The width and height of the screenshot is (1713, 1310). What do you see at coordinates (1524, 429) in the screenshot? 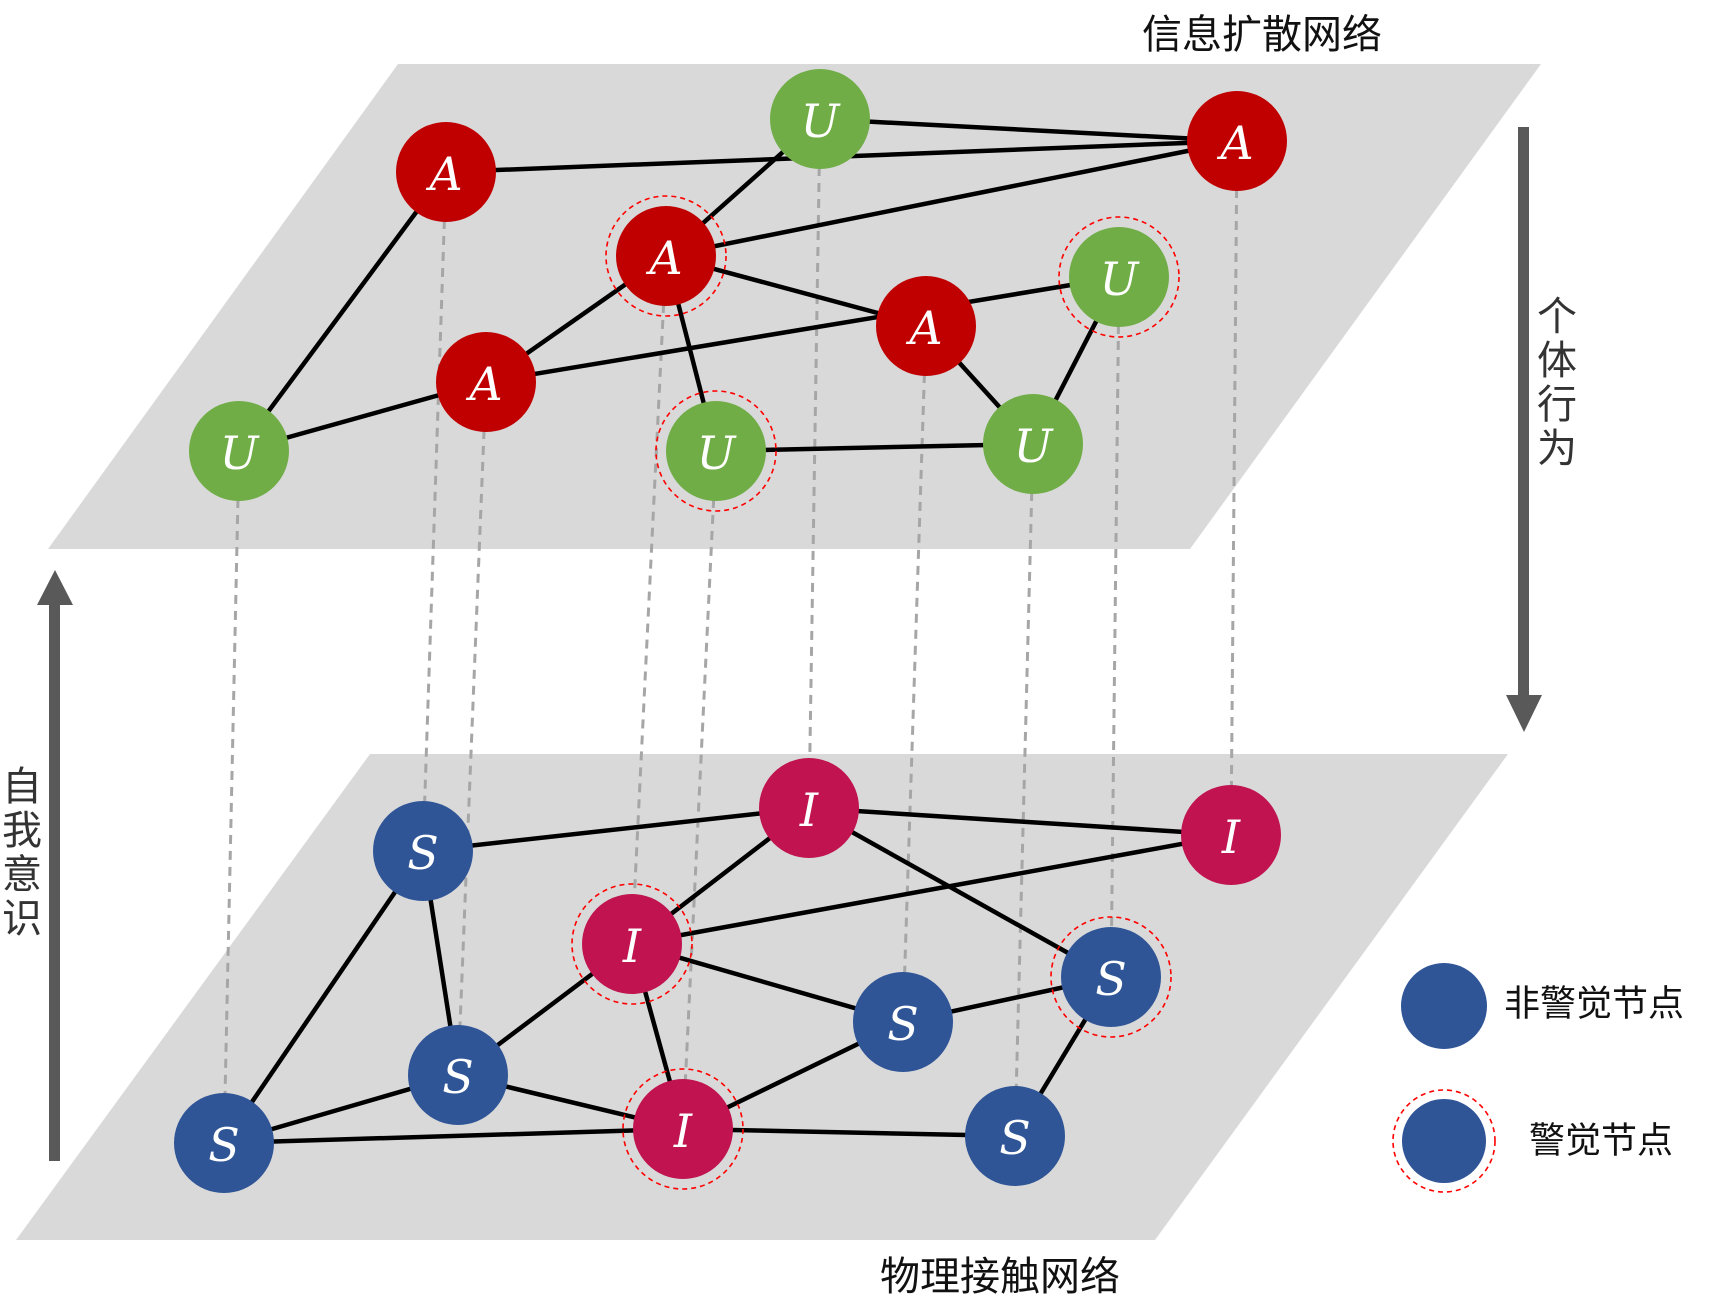
I see `individual-behavior-arrow` at bounding box center [1524, 429].